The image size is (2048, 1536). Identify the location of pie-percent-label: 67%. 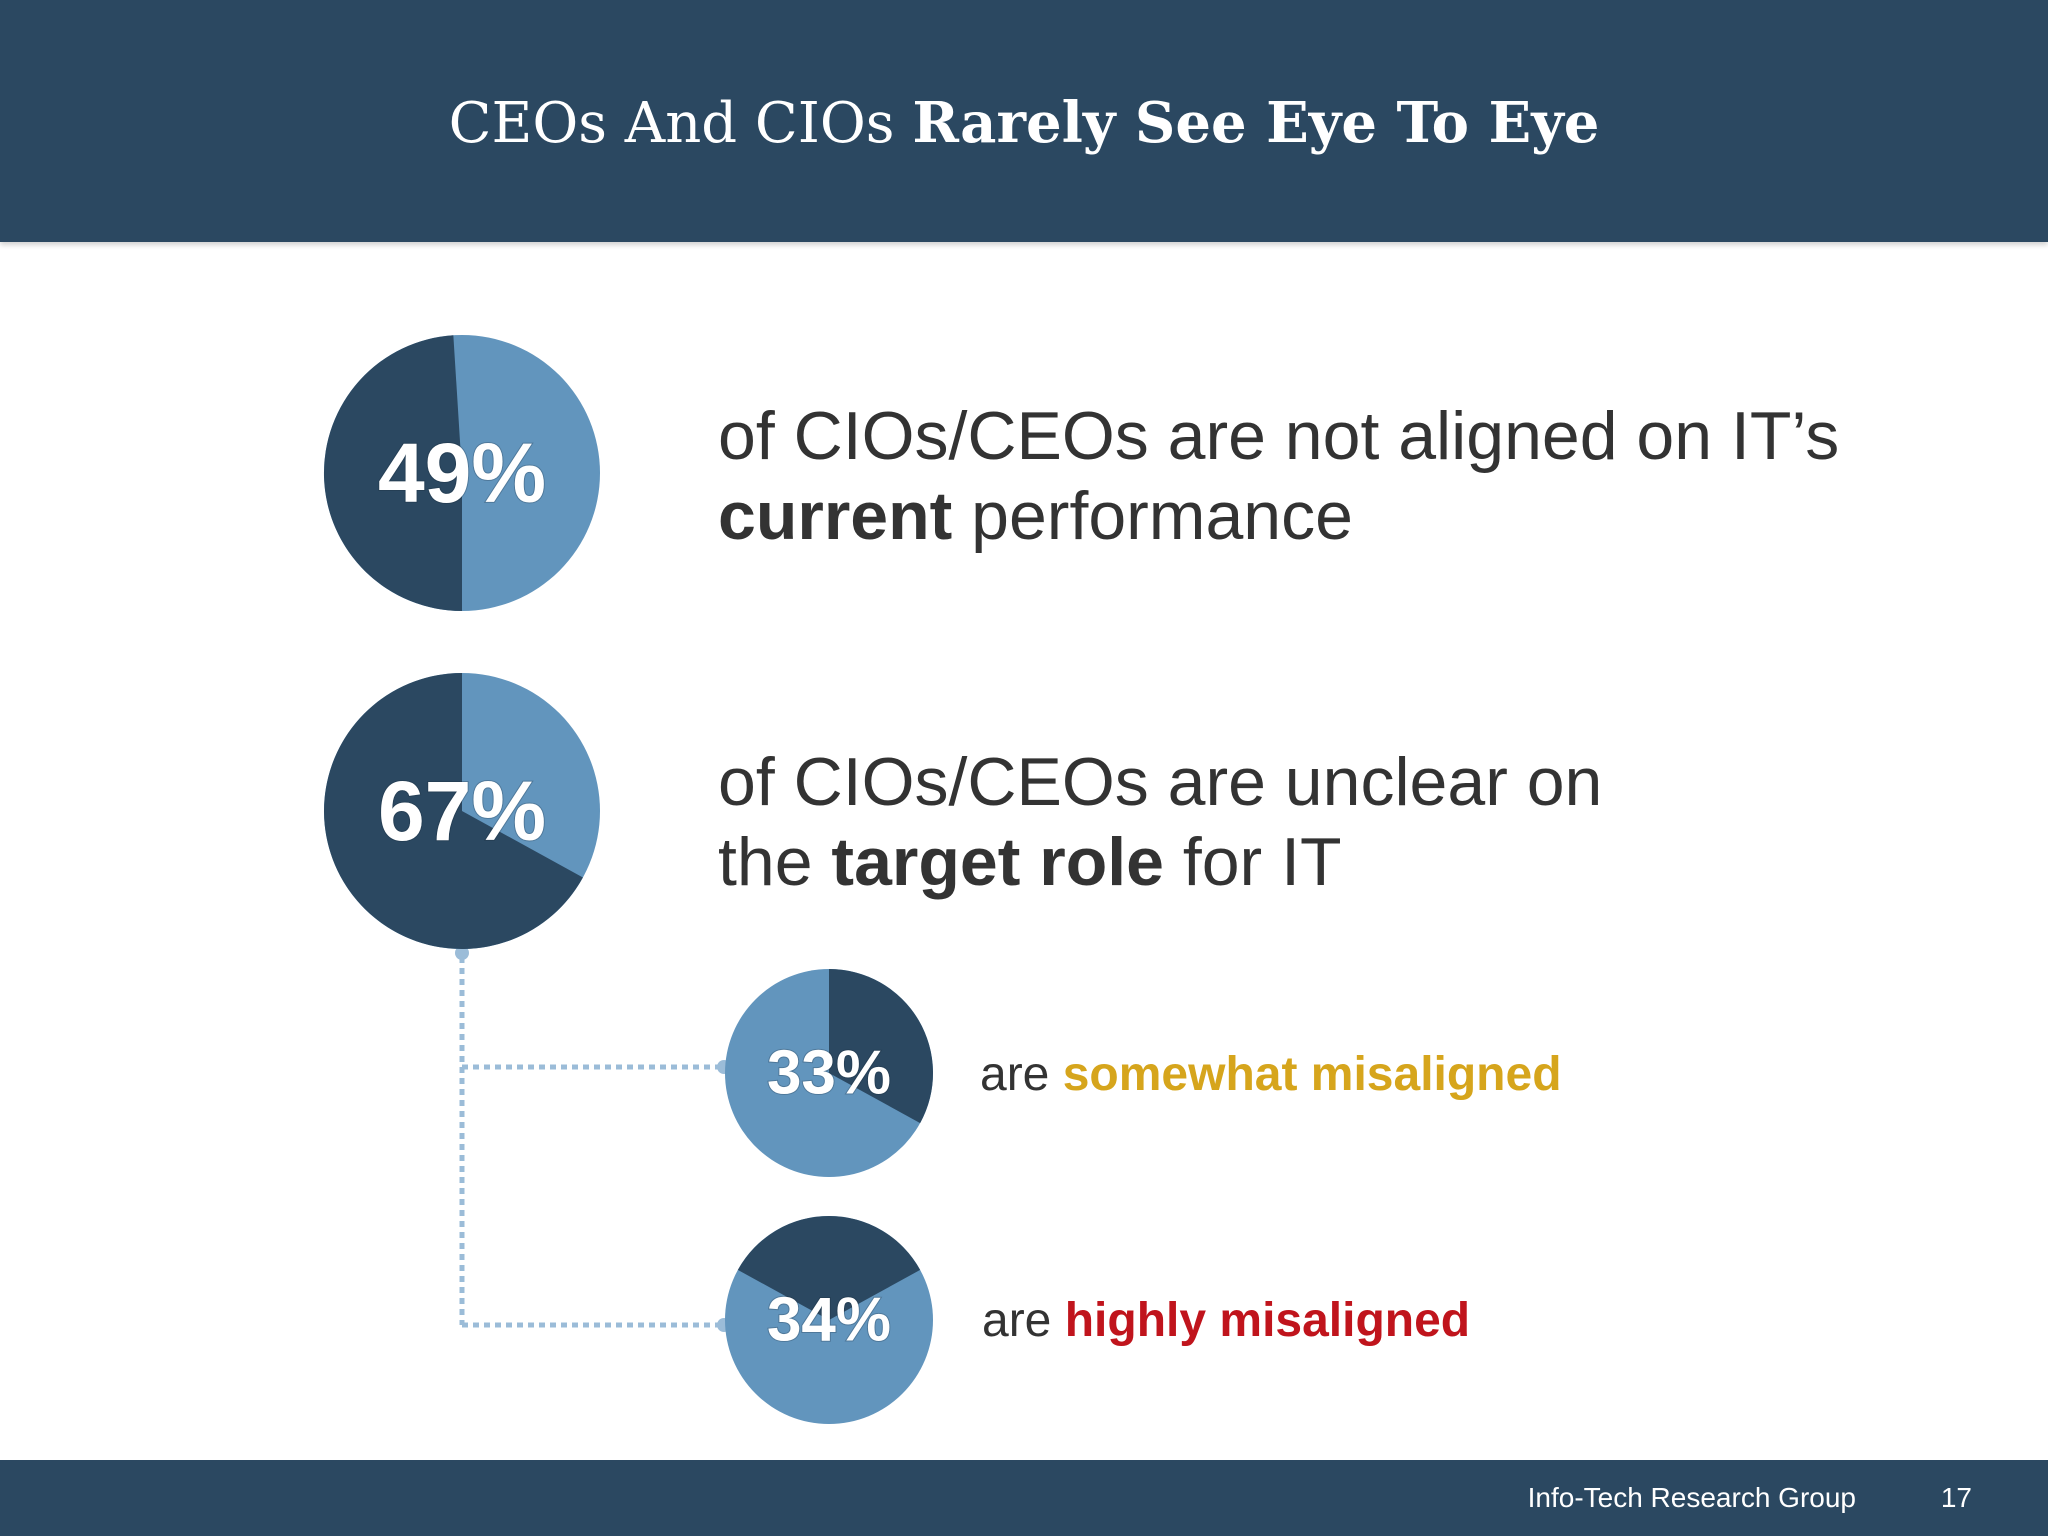
(462, 811).